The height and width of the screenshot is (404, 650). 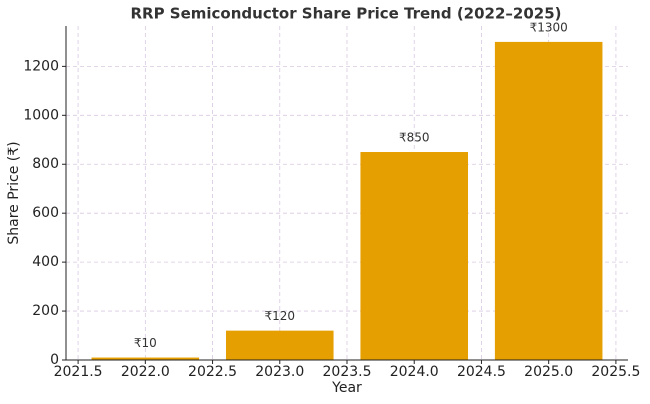 I want to click on value-label: ₹120, so click(x=280, y=316).